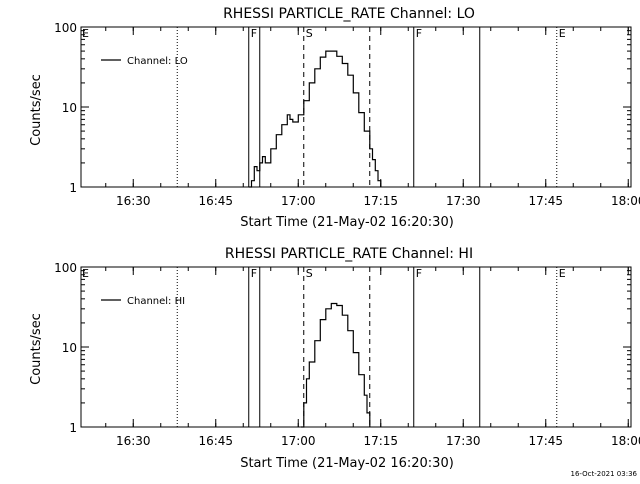  Describe the element at coordinates (156, 301) in the screenshot. I see `legend-label: Channel: HI` at that location.